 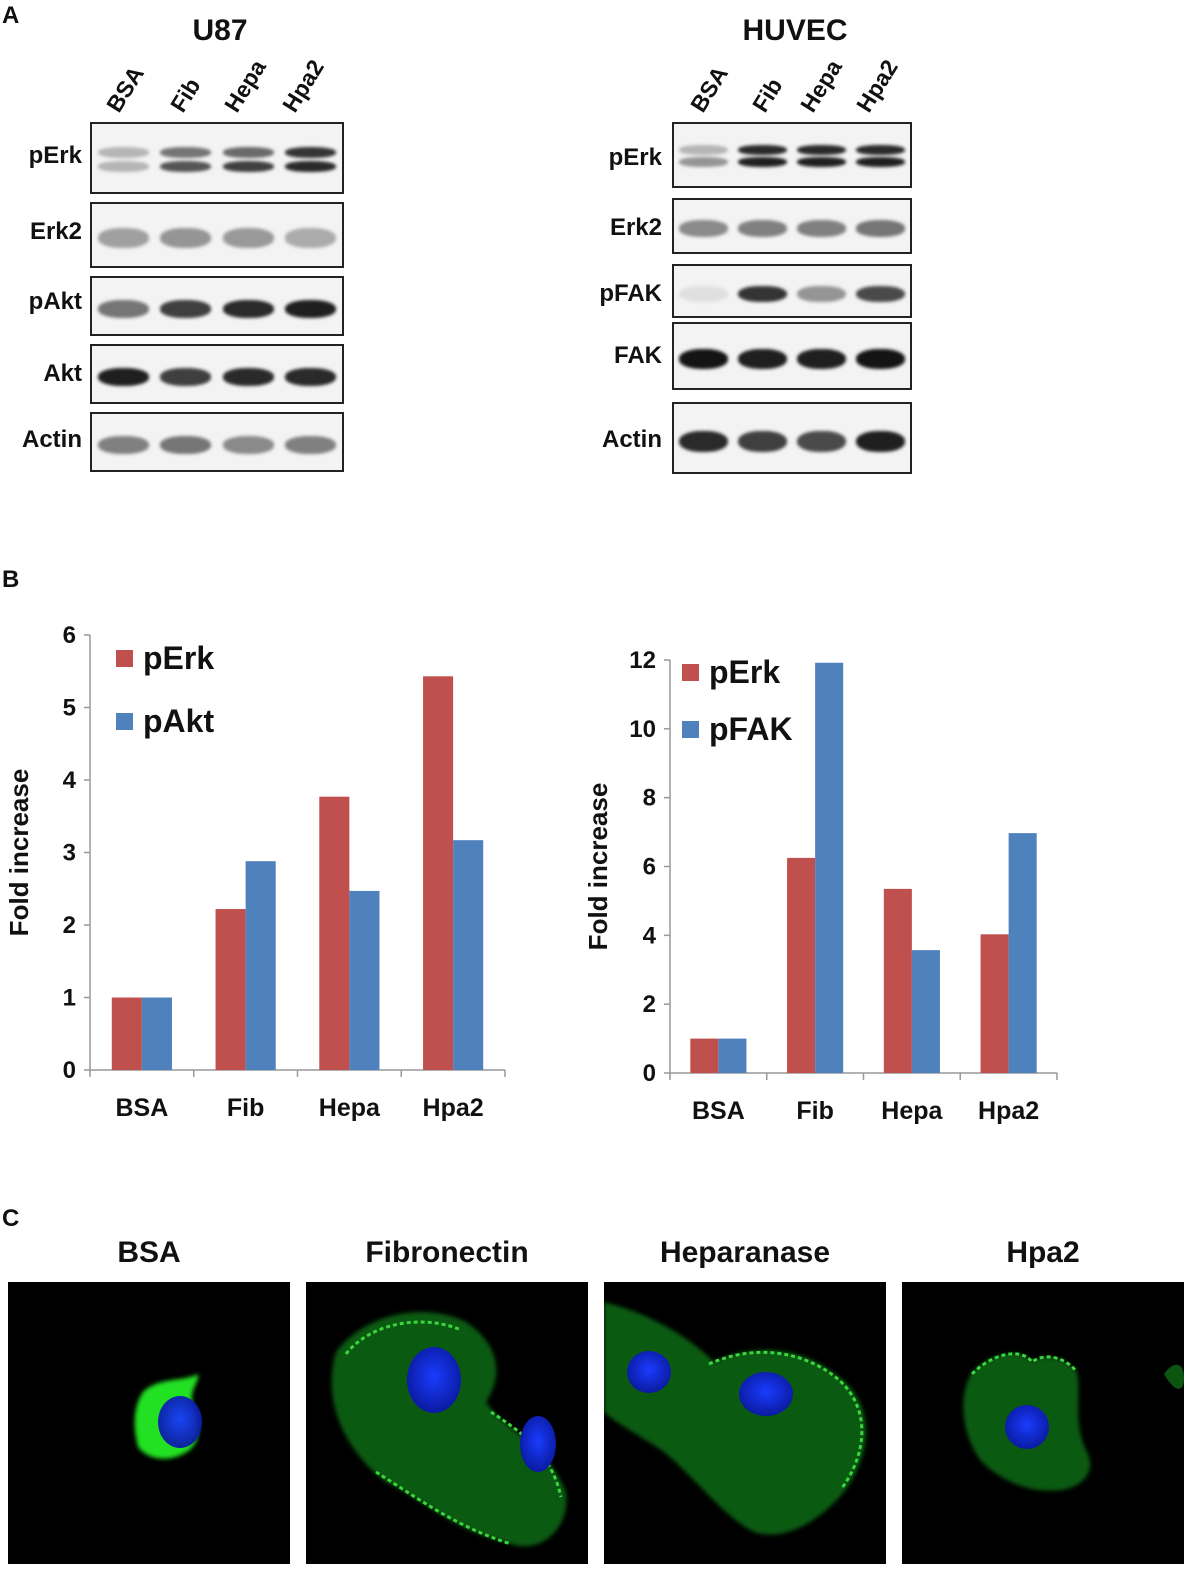 What do you see at coordinates (178, 721) in the screenshot?
I see `legend-label: pAkt` at bounding box center [178, 721].